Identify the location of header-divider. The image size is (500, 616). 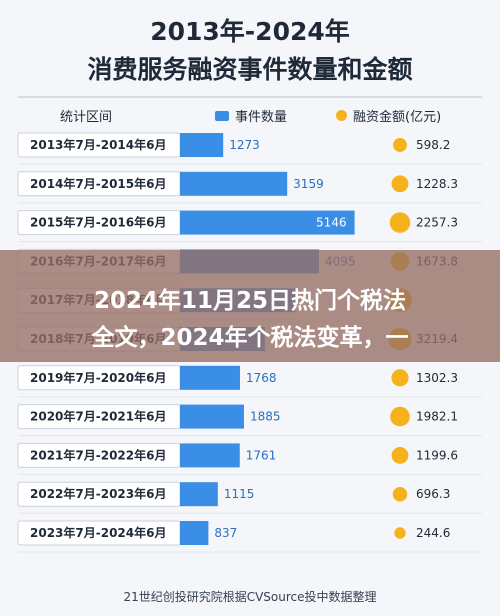
(250, 97).